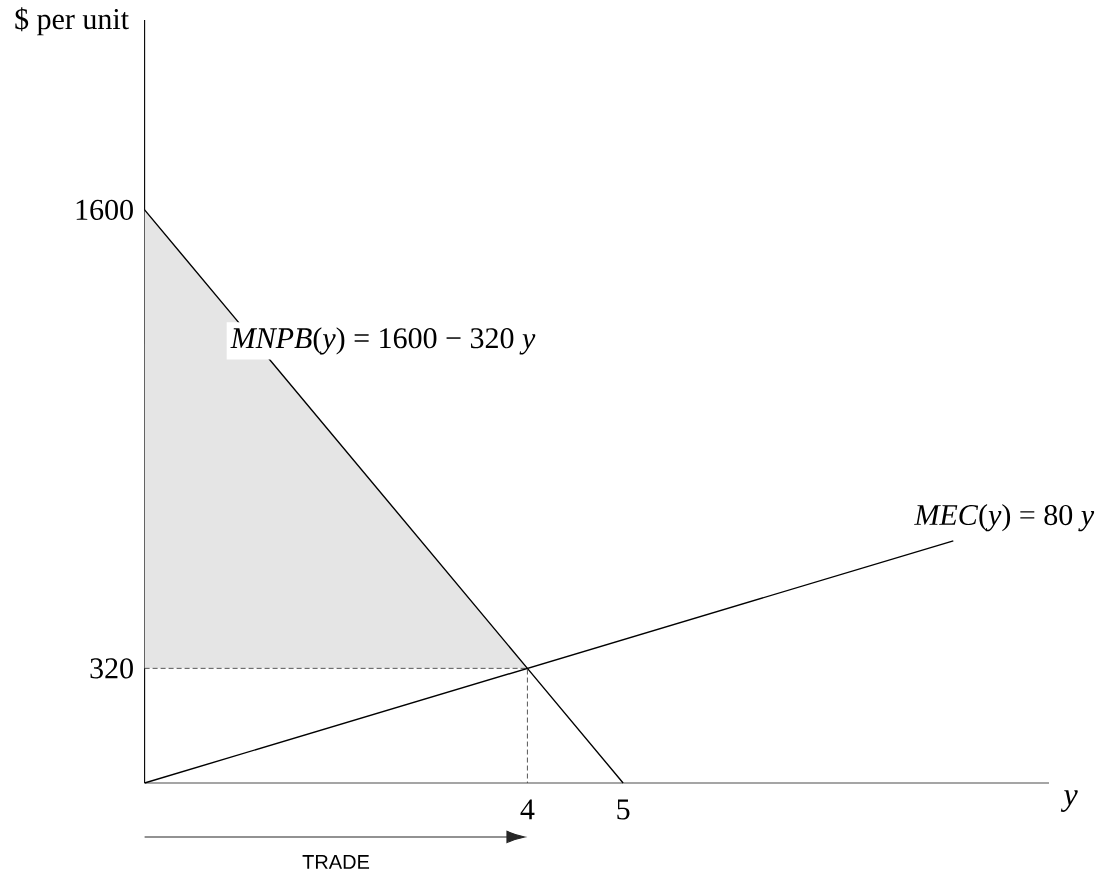  I want to click on y-tick-label: 320, so click(111, 668).